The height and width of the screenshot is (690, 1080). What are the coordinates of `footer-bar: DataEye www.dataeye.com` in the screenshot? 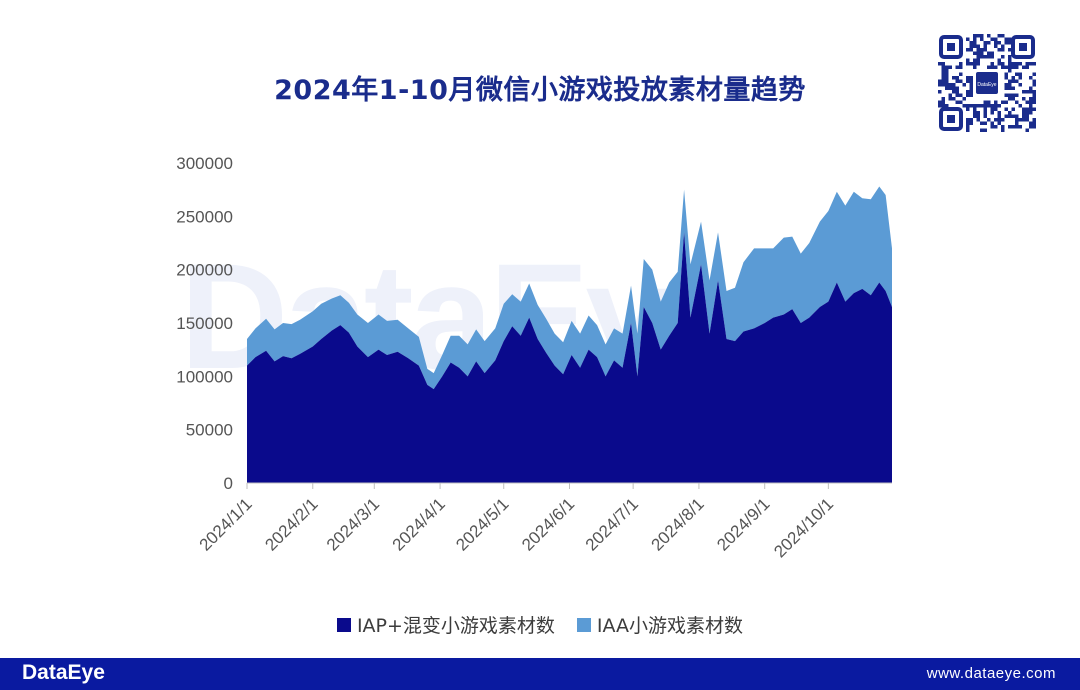 It's located at (540, 674).